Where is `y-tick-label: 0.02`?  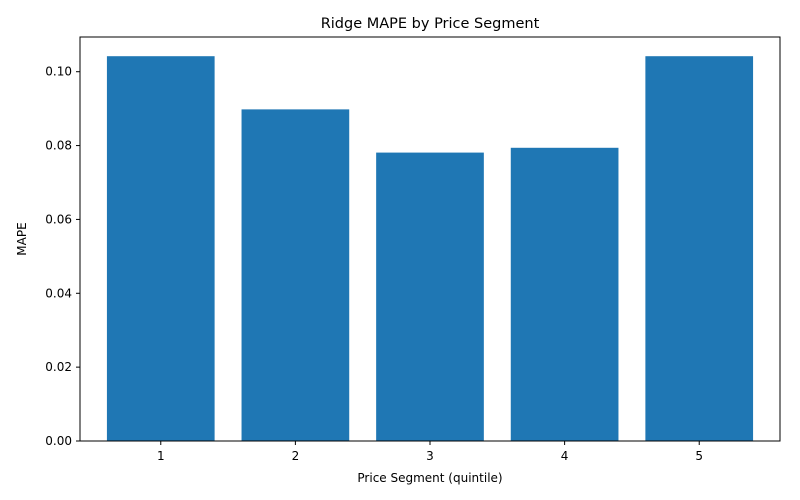
y-tick-label: 0.02 is located at coordinates (58, 367).